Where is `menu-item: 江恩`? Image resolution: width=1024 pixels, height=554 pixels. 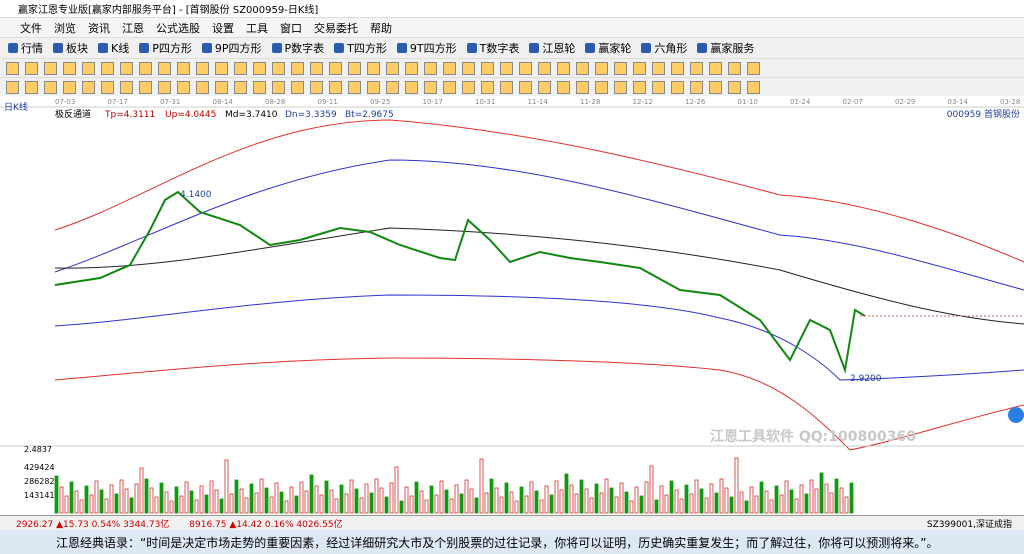 menu-item: 江恩 is located at coordinates (133, 28).